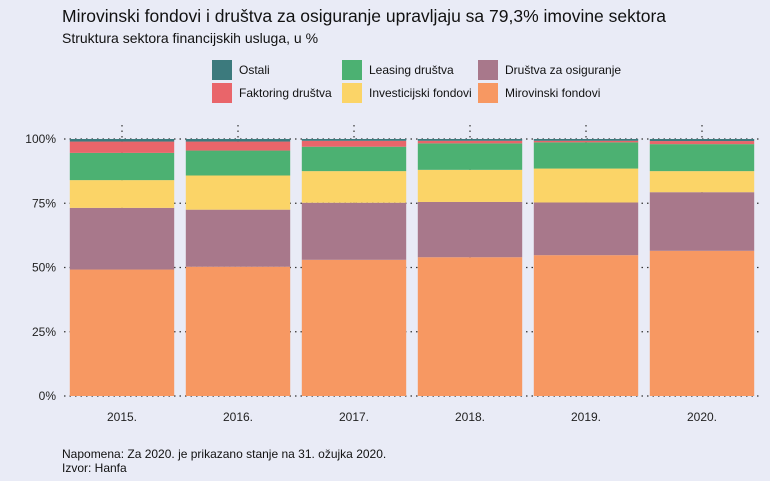  Describe the element at coordinates (238, 417) in the screenshot. I see `x-tick-label: 2016.` at that location.